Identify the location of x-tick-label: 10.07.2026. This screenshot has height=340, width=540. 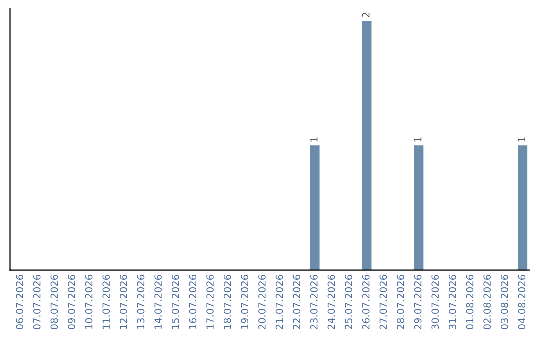
(89, 302).